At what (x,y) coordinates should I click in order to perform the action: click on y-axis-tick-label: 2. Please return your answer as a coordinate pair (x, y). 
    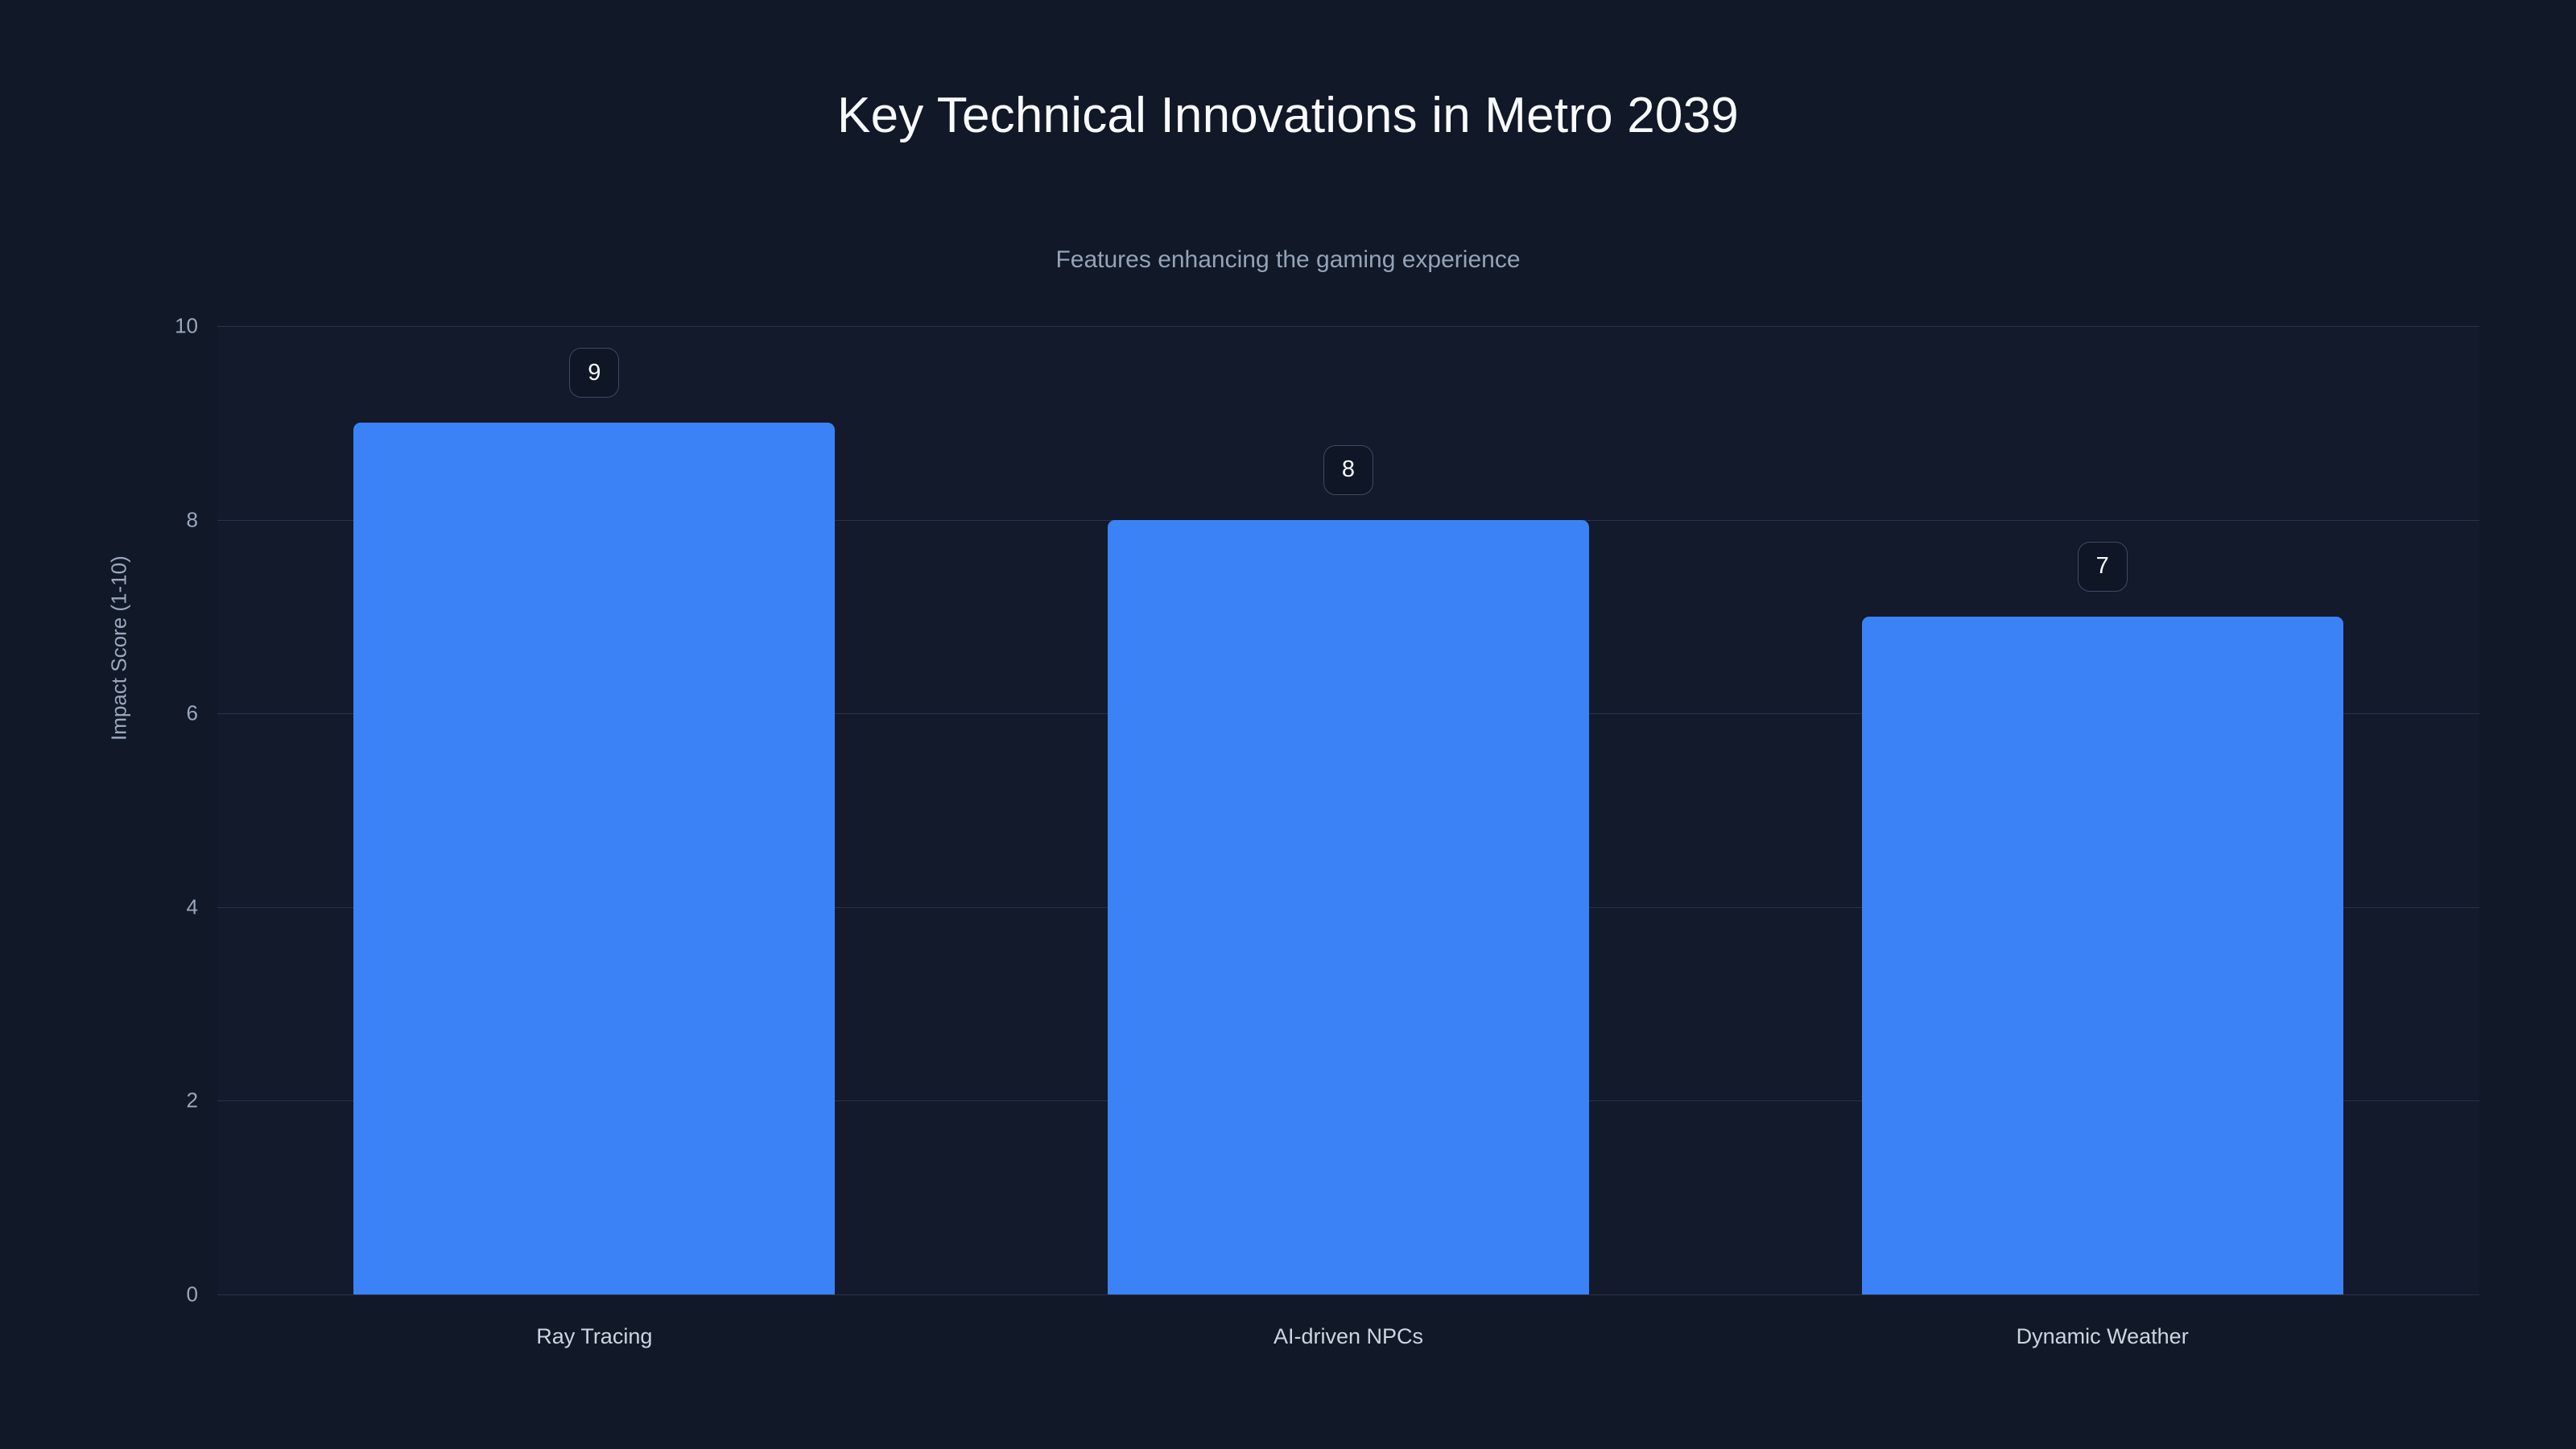
    Looking at the image, I should click on (192, 1100).